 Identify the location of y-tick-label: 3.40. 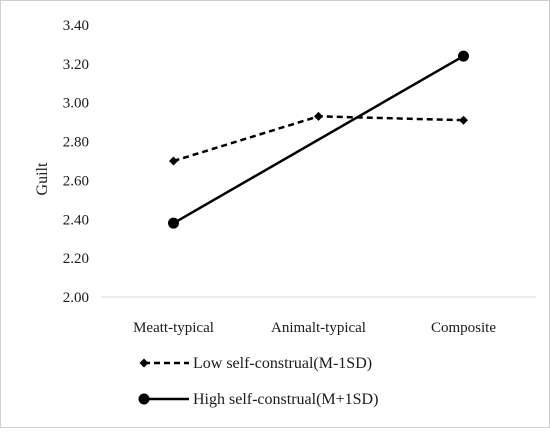
(76, 26).